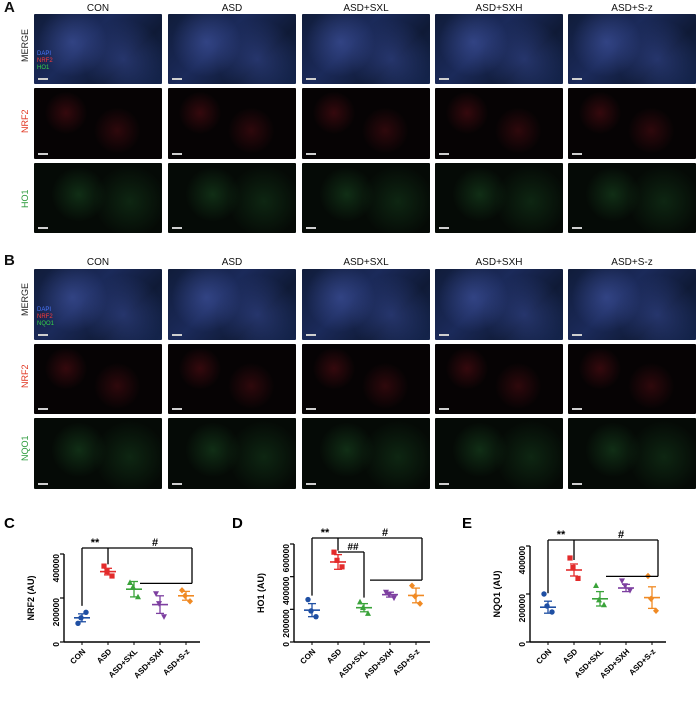 The image size is (698, 721). I want to click on panel-a-micrograph-ho1-asd, so click(232, 198).